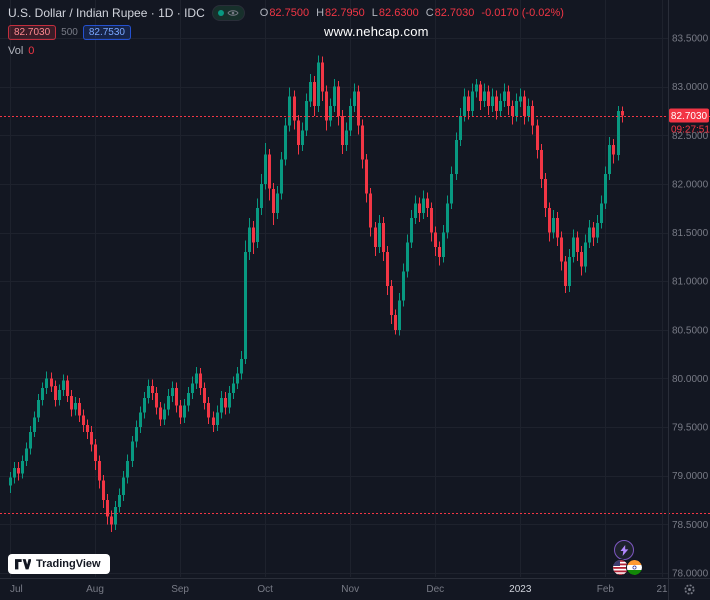 This screenshot has height=600, width=710. Describe the element at coordinates (606, 589) in the screenshot. I see `svg-text: Feb` at that location.